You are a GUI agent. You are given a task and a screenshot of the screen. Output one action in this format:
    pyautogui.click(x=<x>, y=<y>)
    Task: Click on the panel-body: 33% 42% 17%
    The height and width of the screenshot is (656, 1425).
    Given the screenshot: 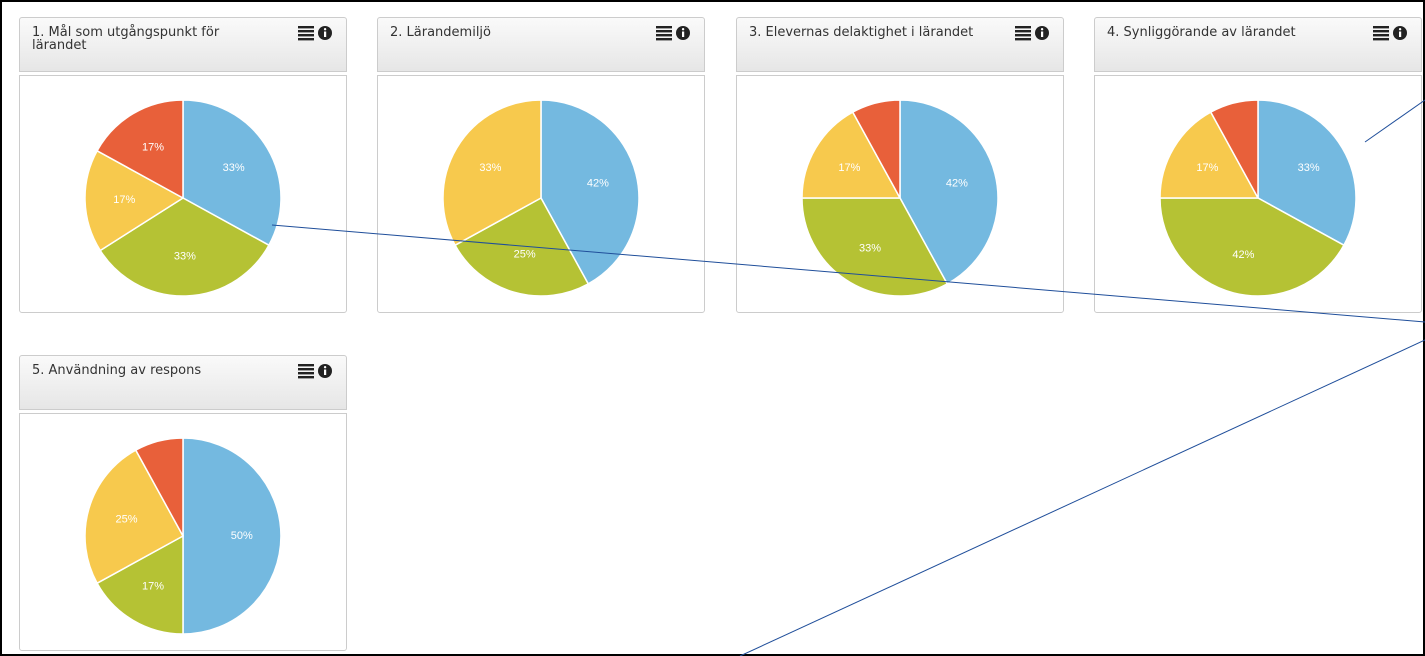 What is the action you would take?
    pyautogui.click(x=1258, y=194)
    